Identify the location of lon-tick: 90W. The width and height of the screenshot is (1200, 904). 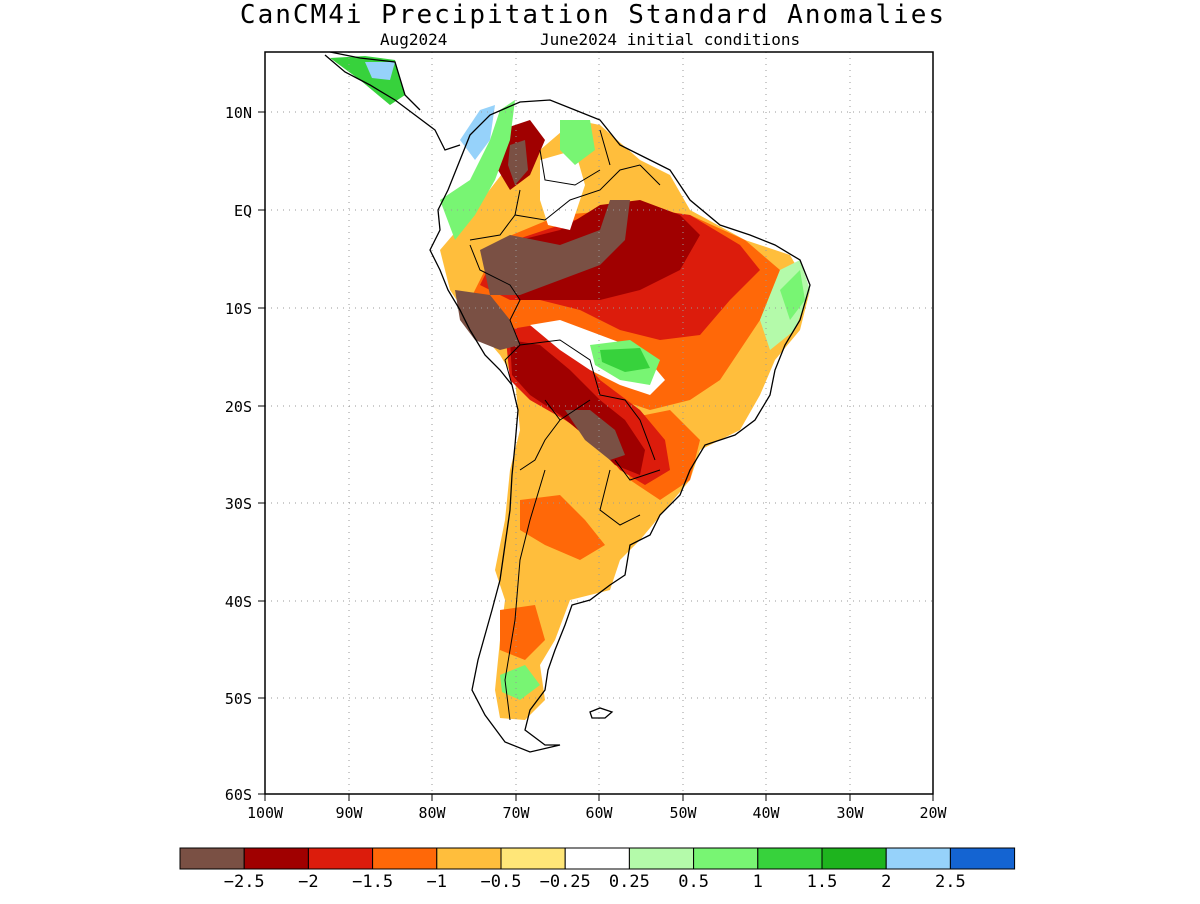
(349, 808).